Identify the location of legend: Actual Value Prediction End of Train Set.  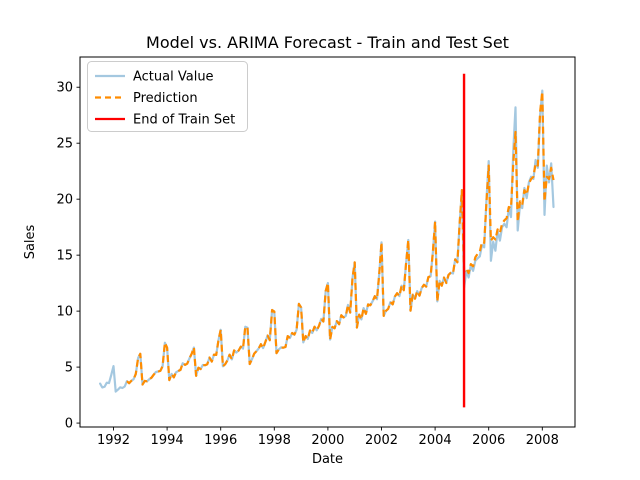
(167, 96).